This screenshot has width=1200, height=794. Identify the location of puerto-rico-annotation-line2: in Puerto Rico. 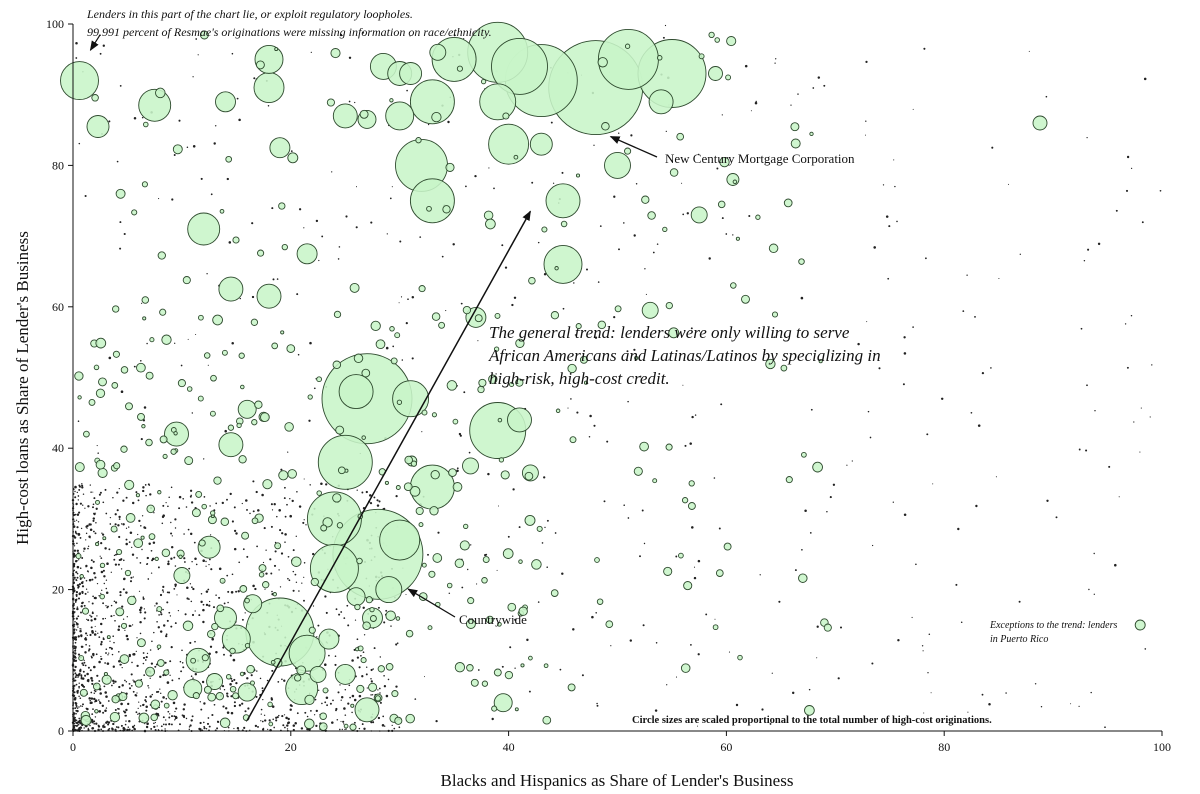
(1019, 639).